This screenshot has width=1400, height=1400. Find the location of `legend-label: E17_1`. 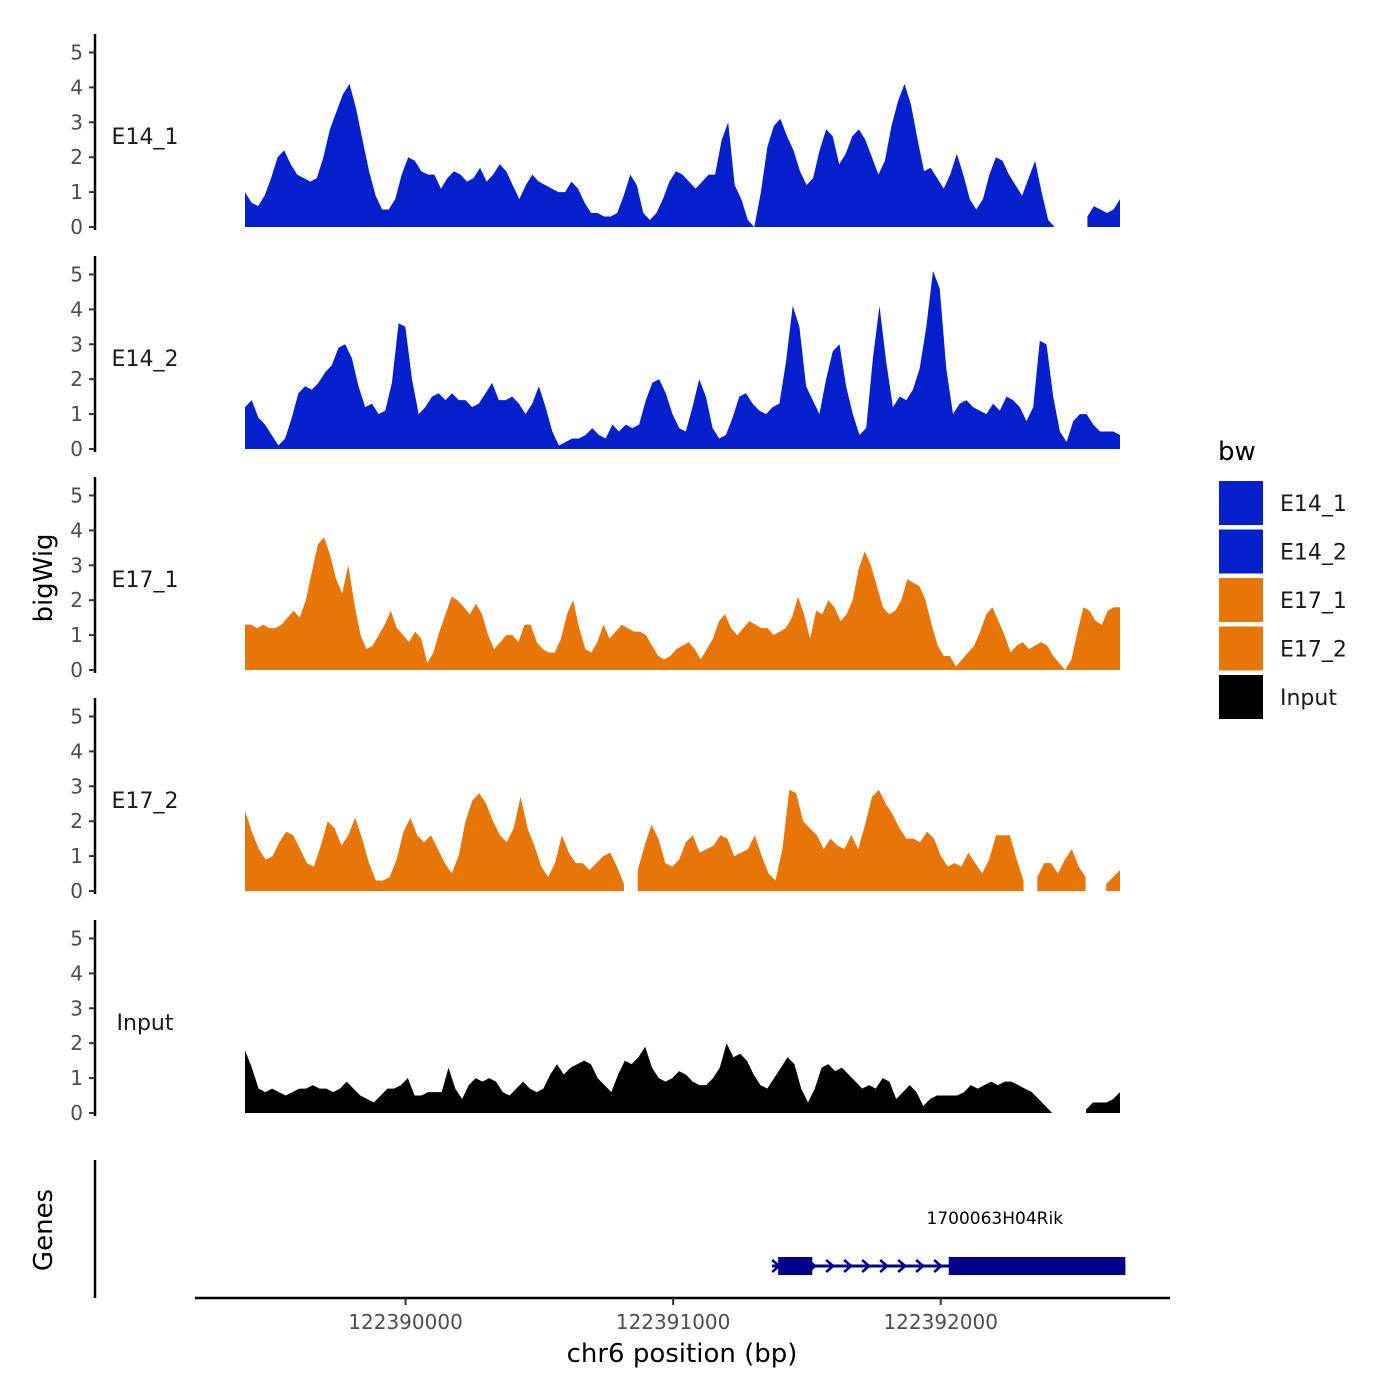

legend-label: E17_1 is located at coordinates (1313, 601).